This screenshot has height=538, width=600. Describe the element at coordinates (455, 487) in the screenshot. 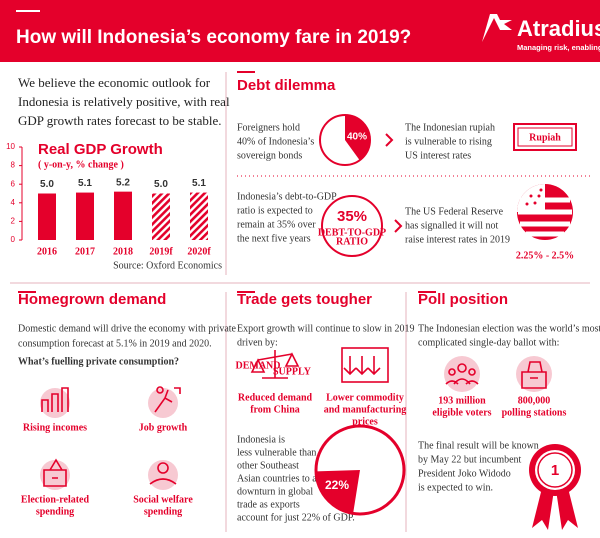

I see `body-text: is expected to win.` at that location.